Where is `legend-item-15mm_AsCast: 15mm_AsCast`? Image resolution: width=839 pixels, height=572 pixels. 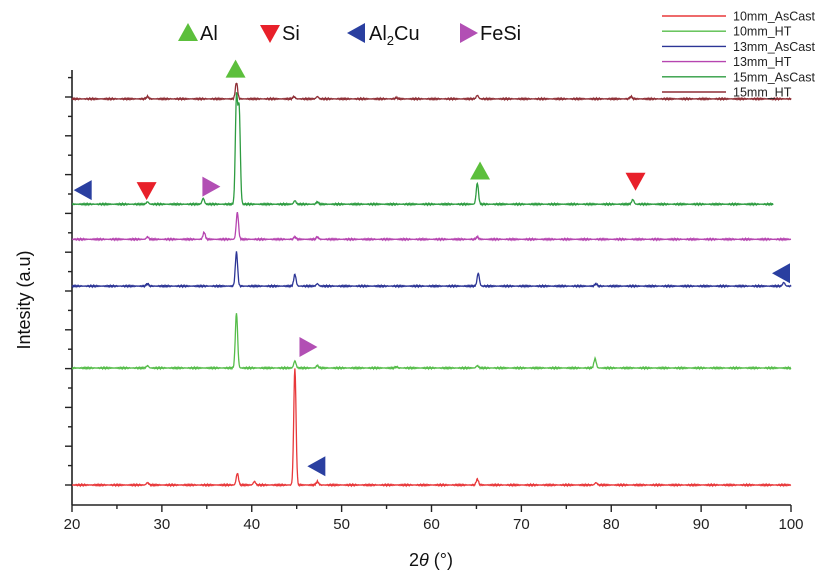 legend-item-15mm_AsCast: 15mm_AsCast is located at coordinates (738, 77).